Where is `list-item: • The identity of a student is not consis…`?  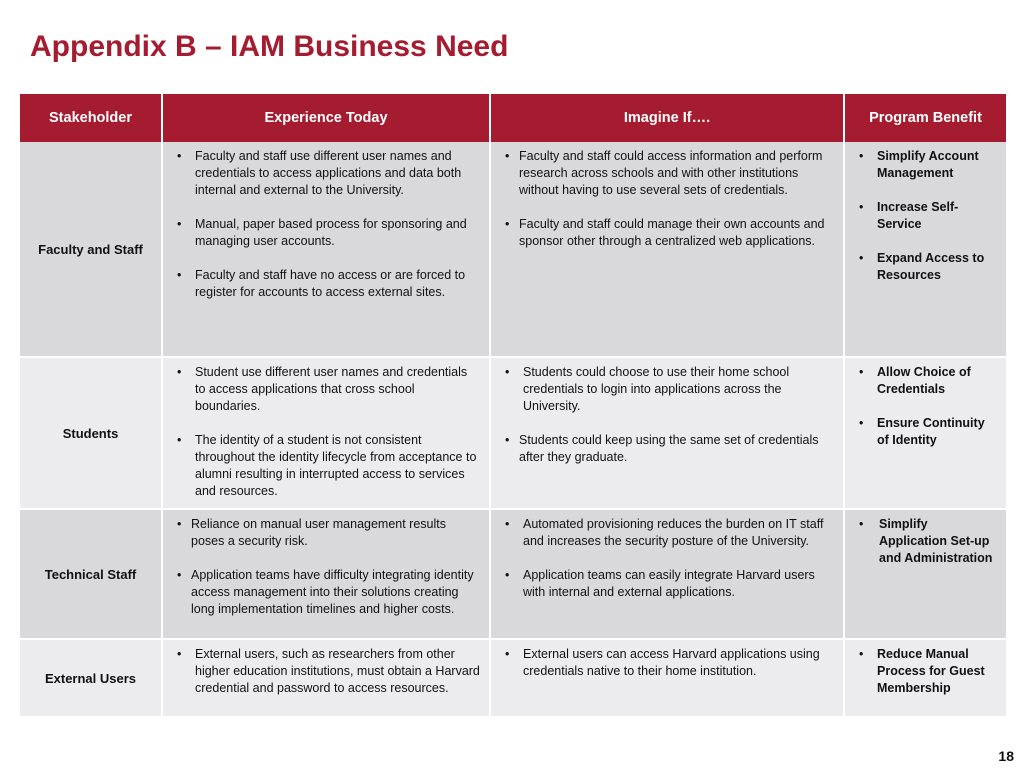 list-item: • The identity of a student is not consis… is located at coordinates (326, 466).